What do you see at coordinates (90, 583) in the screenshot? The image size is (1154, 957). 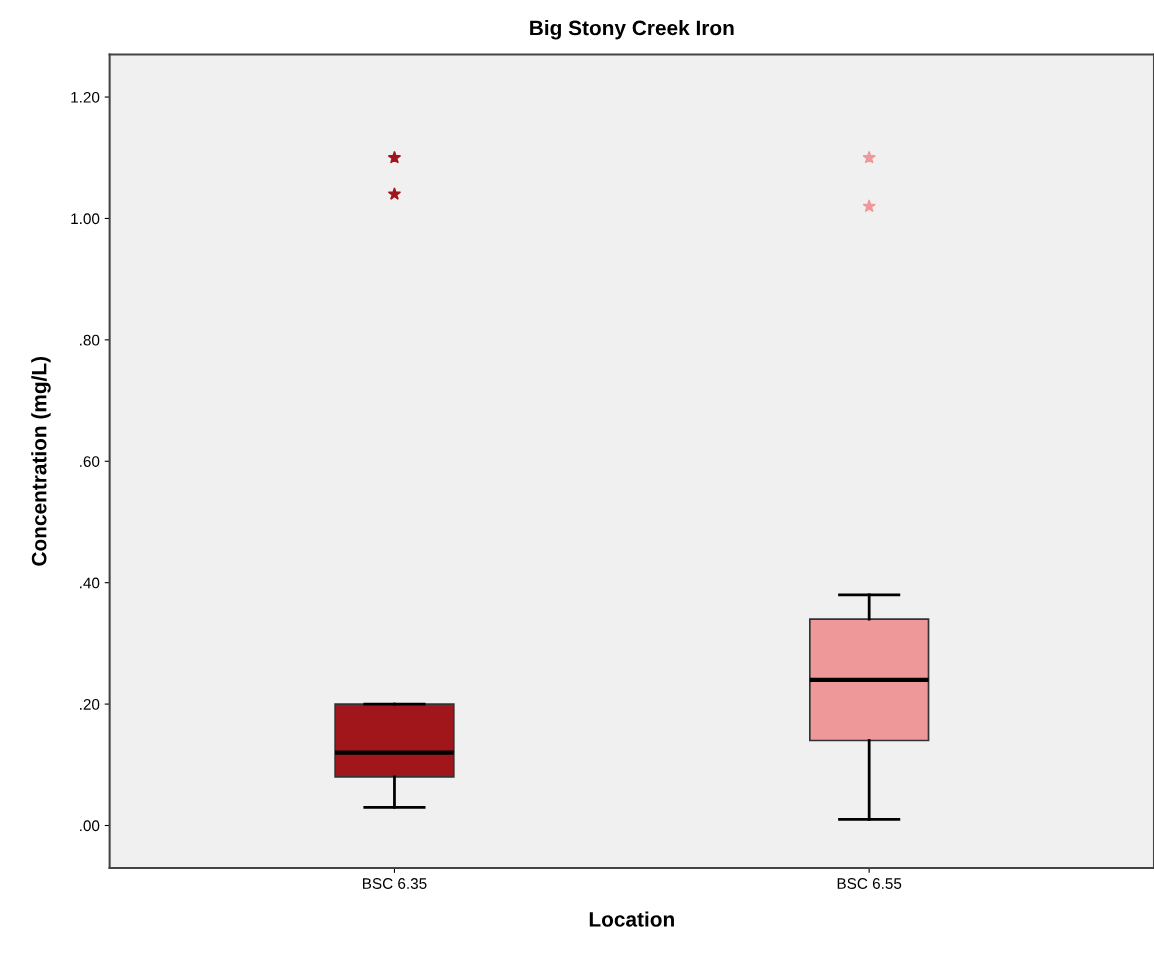 I see `y-tick-label: .40` at bounding box center [90, 583].